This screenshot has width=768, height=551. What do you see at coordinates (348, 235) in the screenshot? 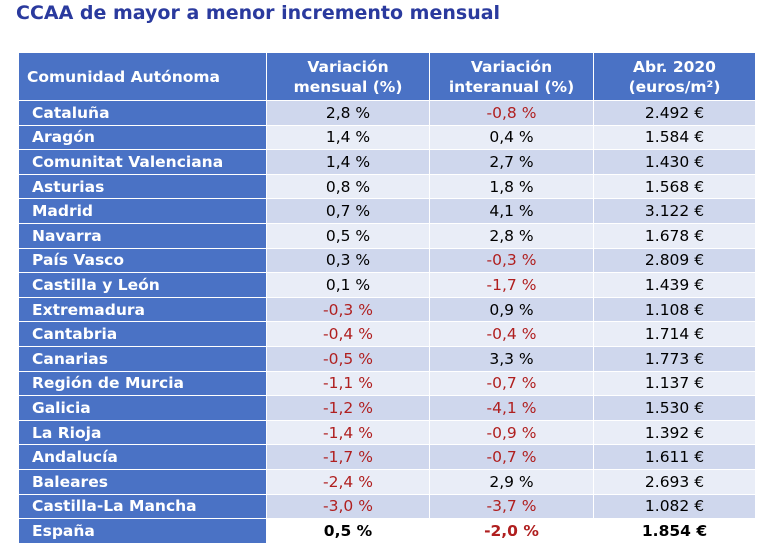
I see `monthly-change-cell: 0,5 %` at bounding box center [348, 235].